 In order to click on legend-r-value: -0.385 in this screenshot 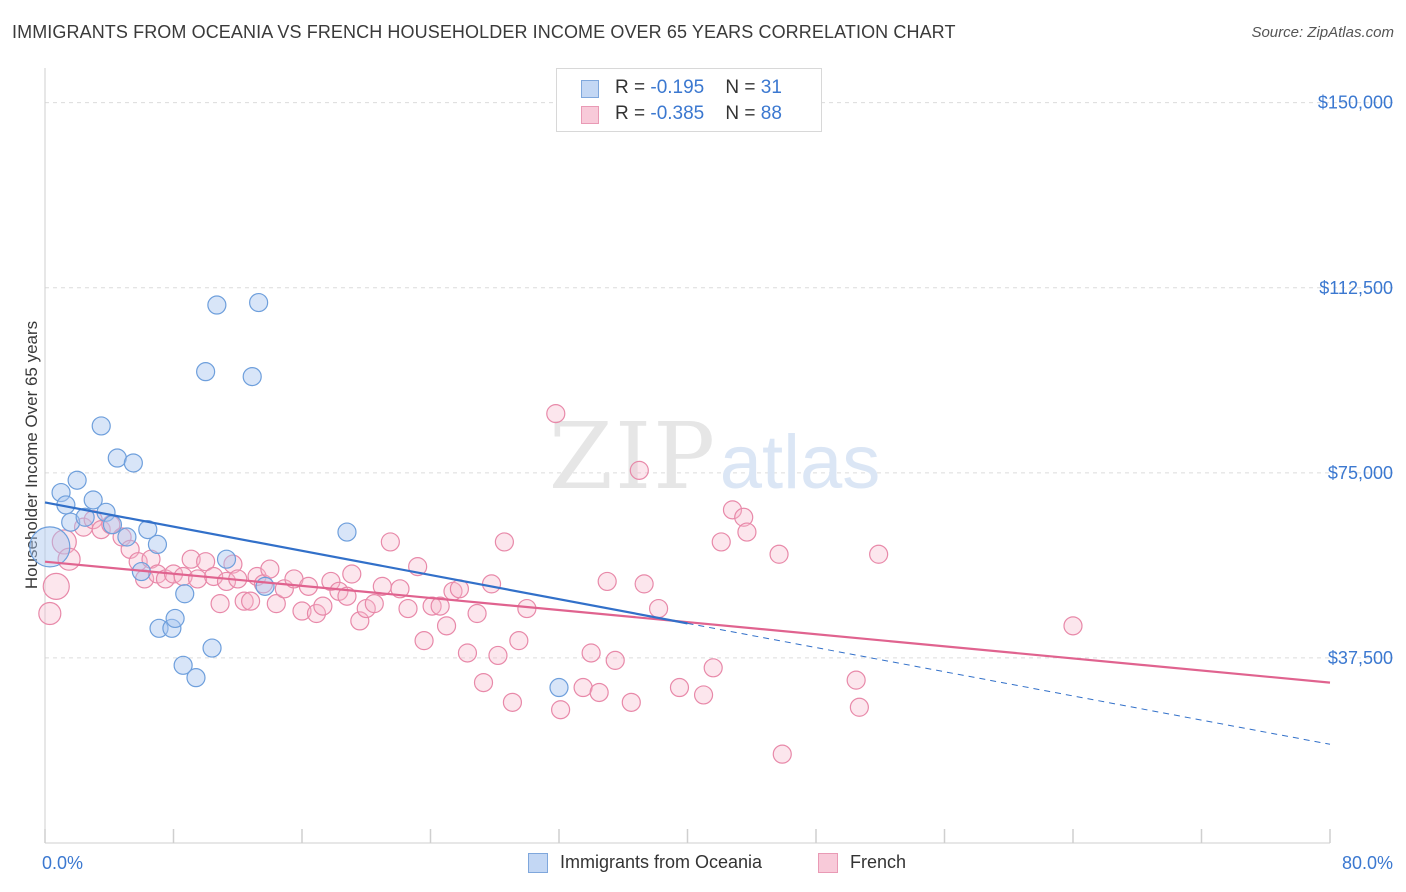, I will do `click(677, 113)`.